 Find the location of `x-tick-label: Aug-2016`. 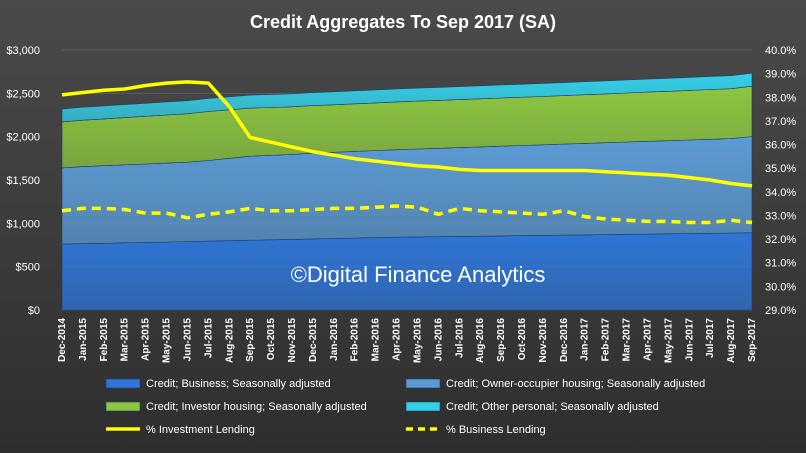

x-tick-label: Aug-2016 is located at coordinates (480, 340).